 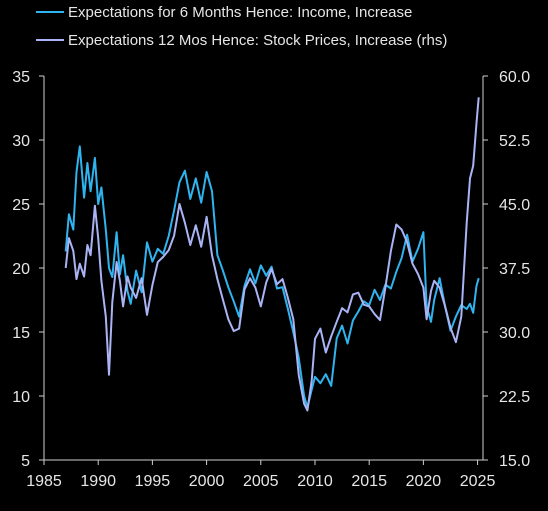 What do you see at coordinates (369, 481) in the screenshot?
I see `x-tick-label: 2015` at bounding box center [369, 481].